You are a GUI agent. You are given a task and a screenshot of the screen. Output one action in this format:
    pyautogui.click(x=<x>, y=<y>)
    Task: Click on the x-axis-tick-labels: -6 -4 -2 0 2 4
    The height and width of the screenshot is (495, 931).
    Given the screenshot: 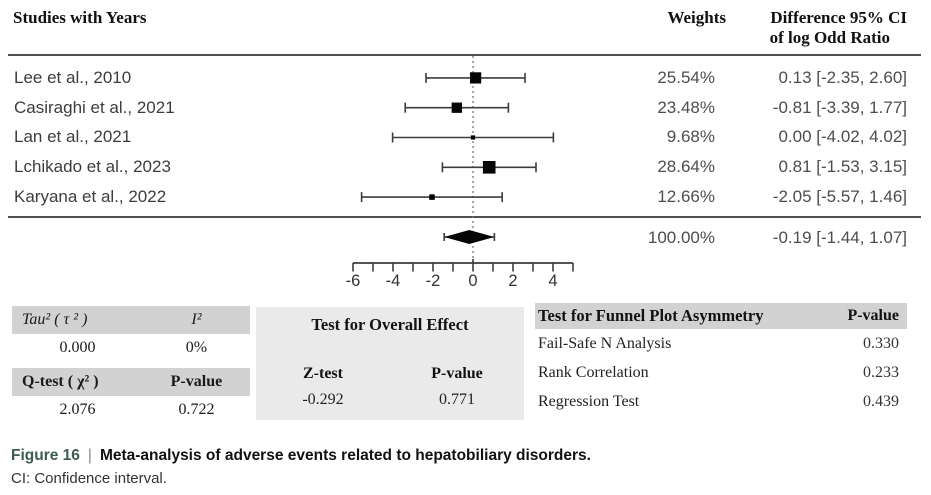 What is the action you would take?
    pyautogui.click(x=465, y=283)
    